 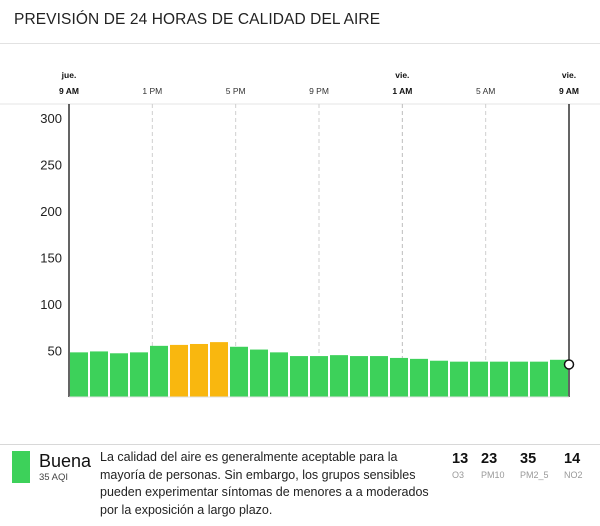 What do you see at coordinates (528, 459) in the screenshot?
I see `pollutant-value: 35` at bounding box center [528, 459].